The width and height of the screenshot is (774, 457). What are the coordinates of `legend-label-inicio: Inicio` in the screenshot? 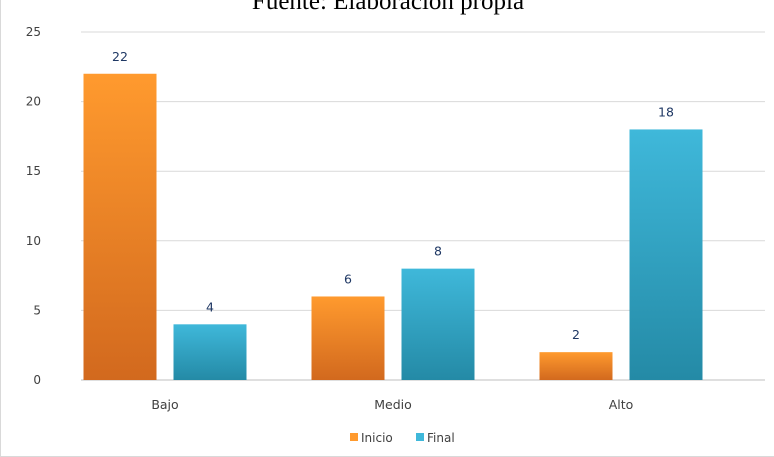 It's located at (377, 438).